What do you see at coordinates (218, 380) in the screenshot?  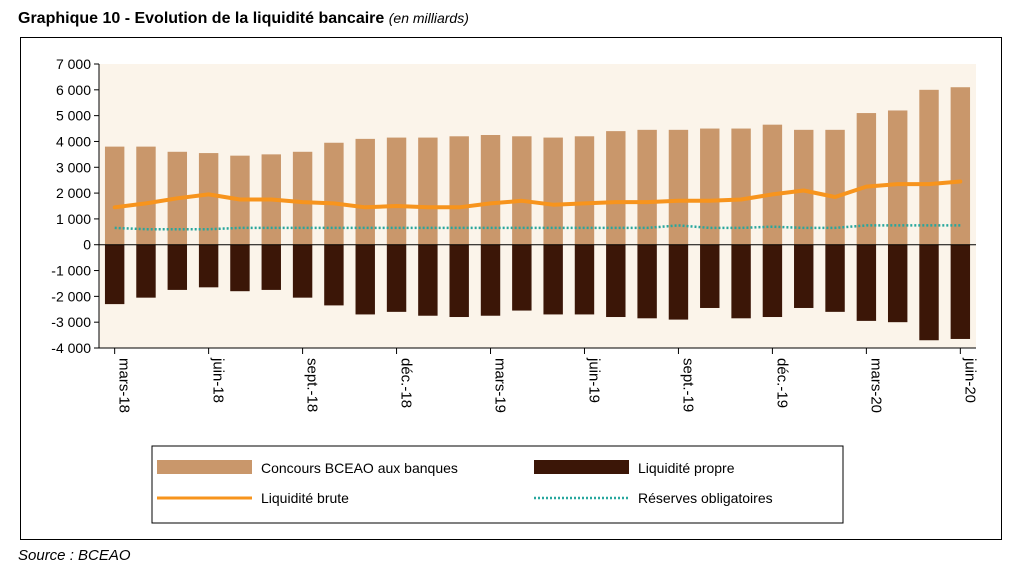 I see `x-tick-label: juin-18` at bounding box center [218, 380].